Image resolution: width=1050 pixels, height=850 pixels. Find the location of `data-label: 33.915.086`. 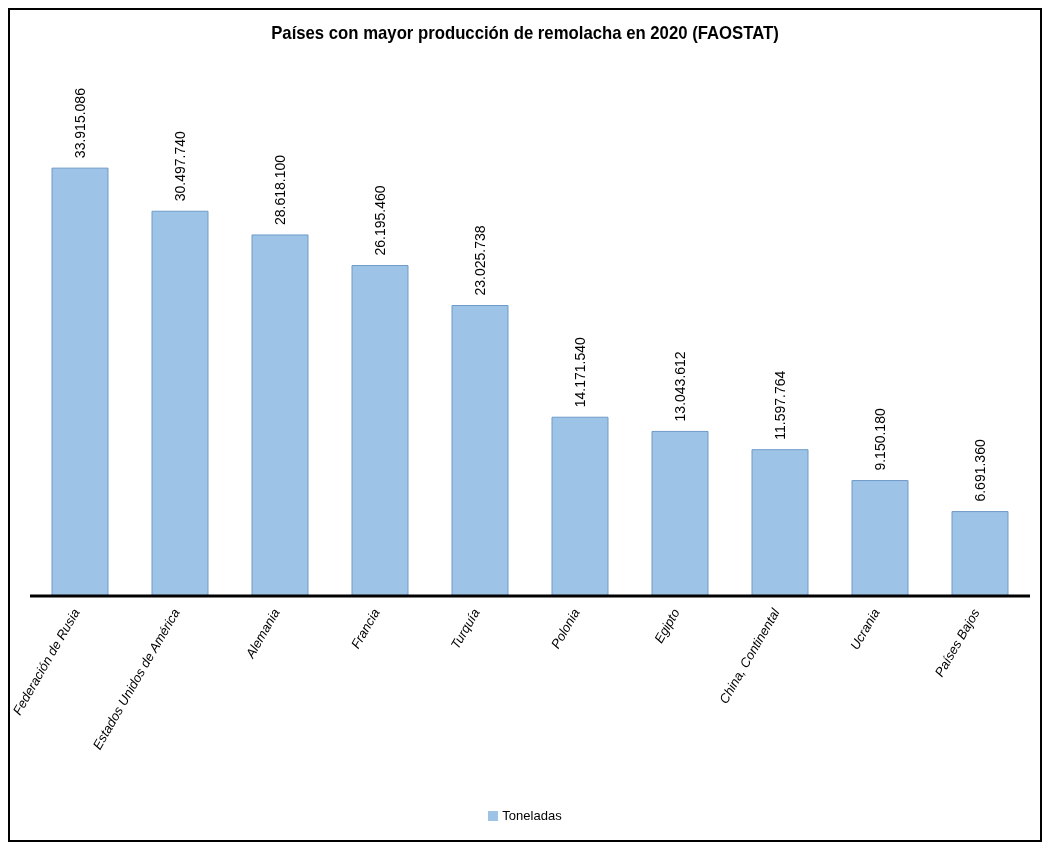

data-label: 33.915.086 is located at coordinates (80, 123).